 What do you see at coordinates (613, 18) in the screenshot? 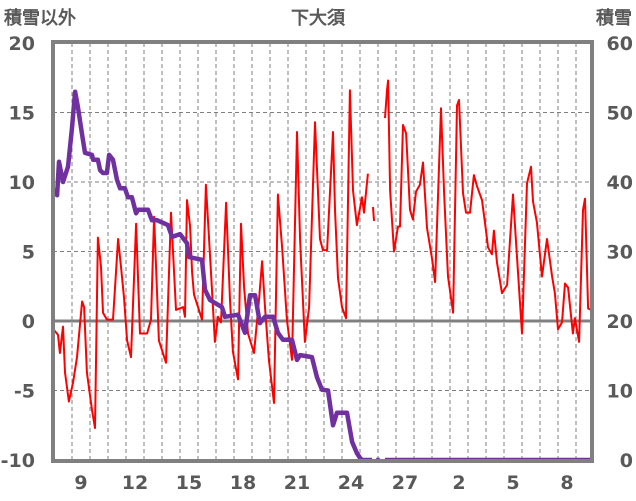
I see `right-axis-title: 積雪` at bounding box center [613, 18].